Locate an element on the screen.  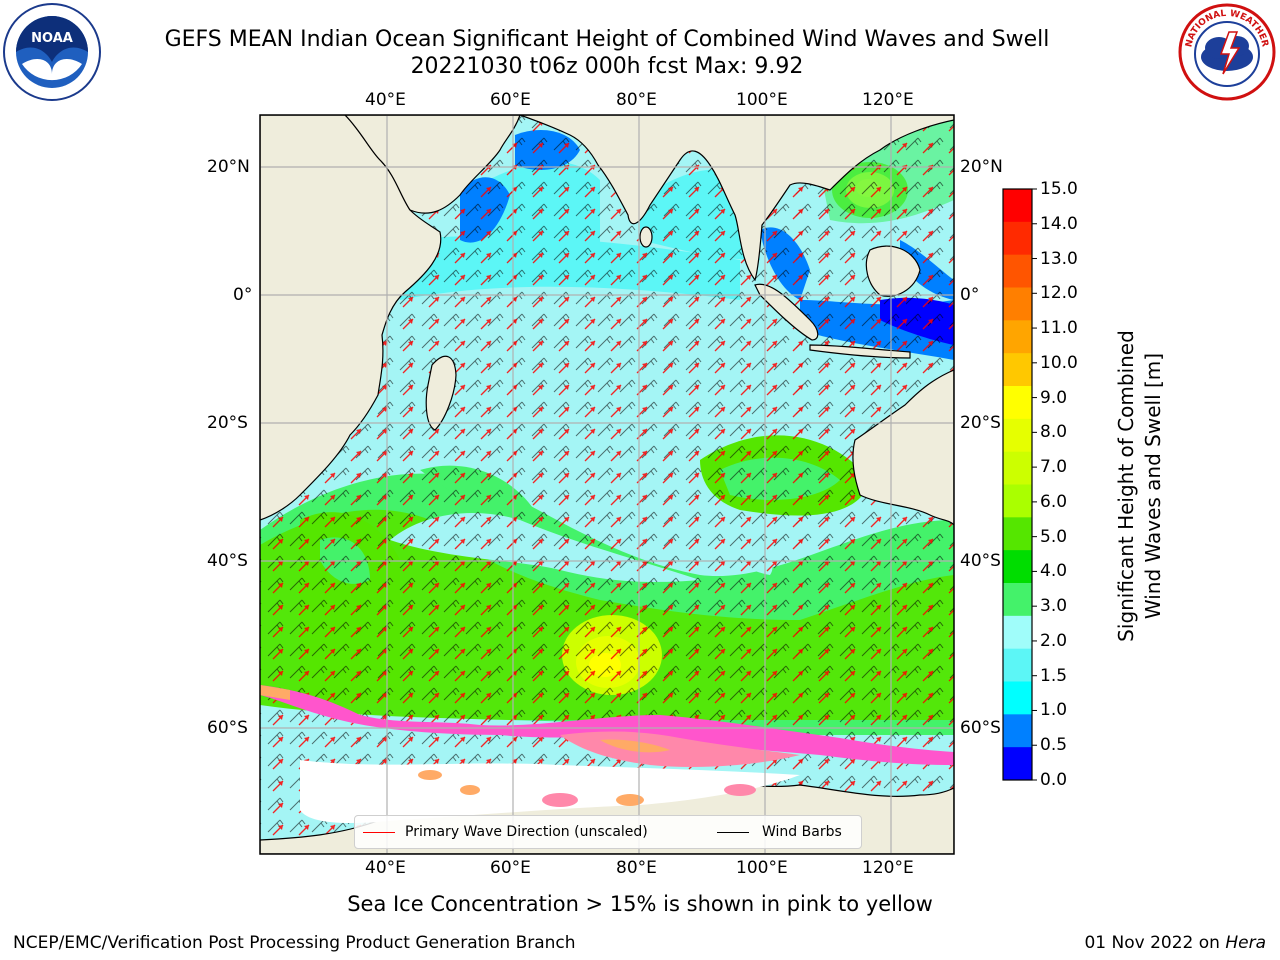
legend-wave-direction-label: Primary Wave Direction (unscaled) is located at coordinates (526, 832).